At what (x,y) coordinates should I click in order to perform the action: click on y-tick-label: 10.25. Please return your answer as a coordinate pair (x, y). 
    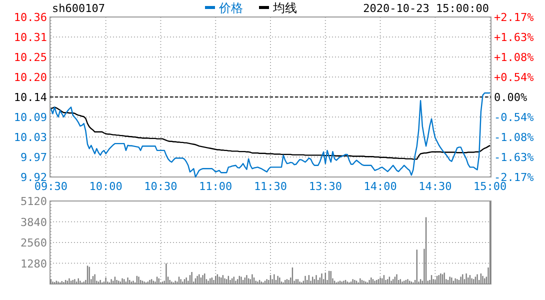
    Looking at the image, I should click on (30, 57).